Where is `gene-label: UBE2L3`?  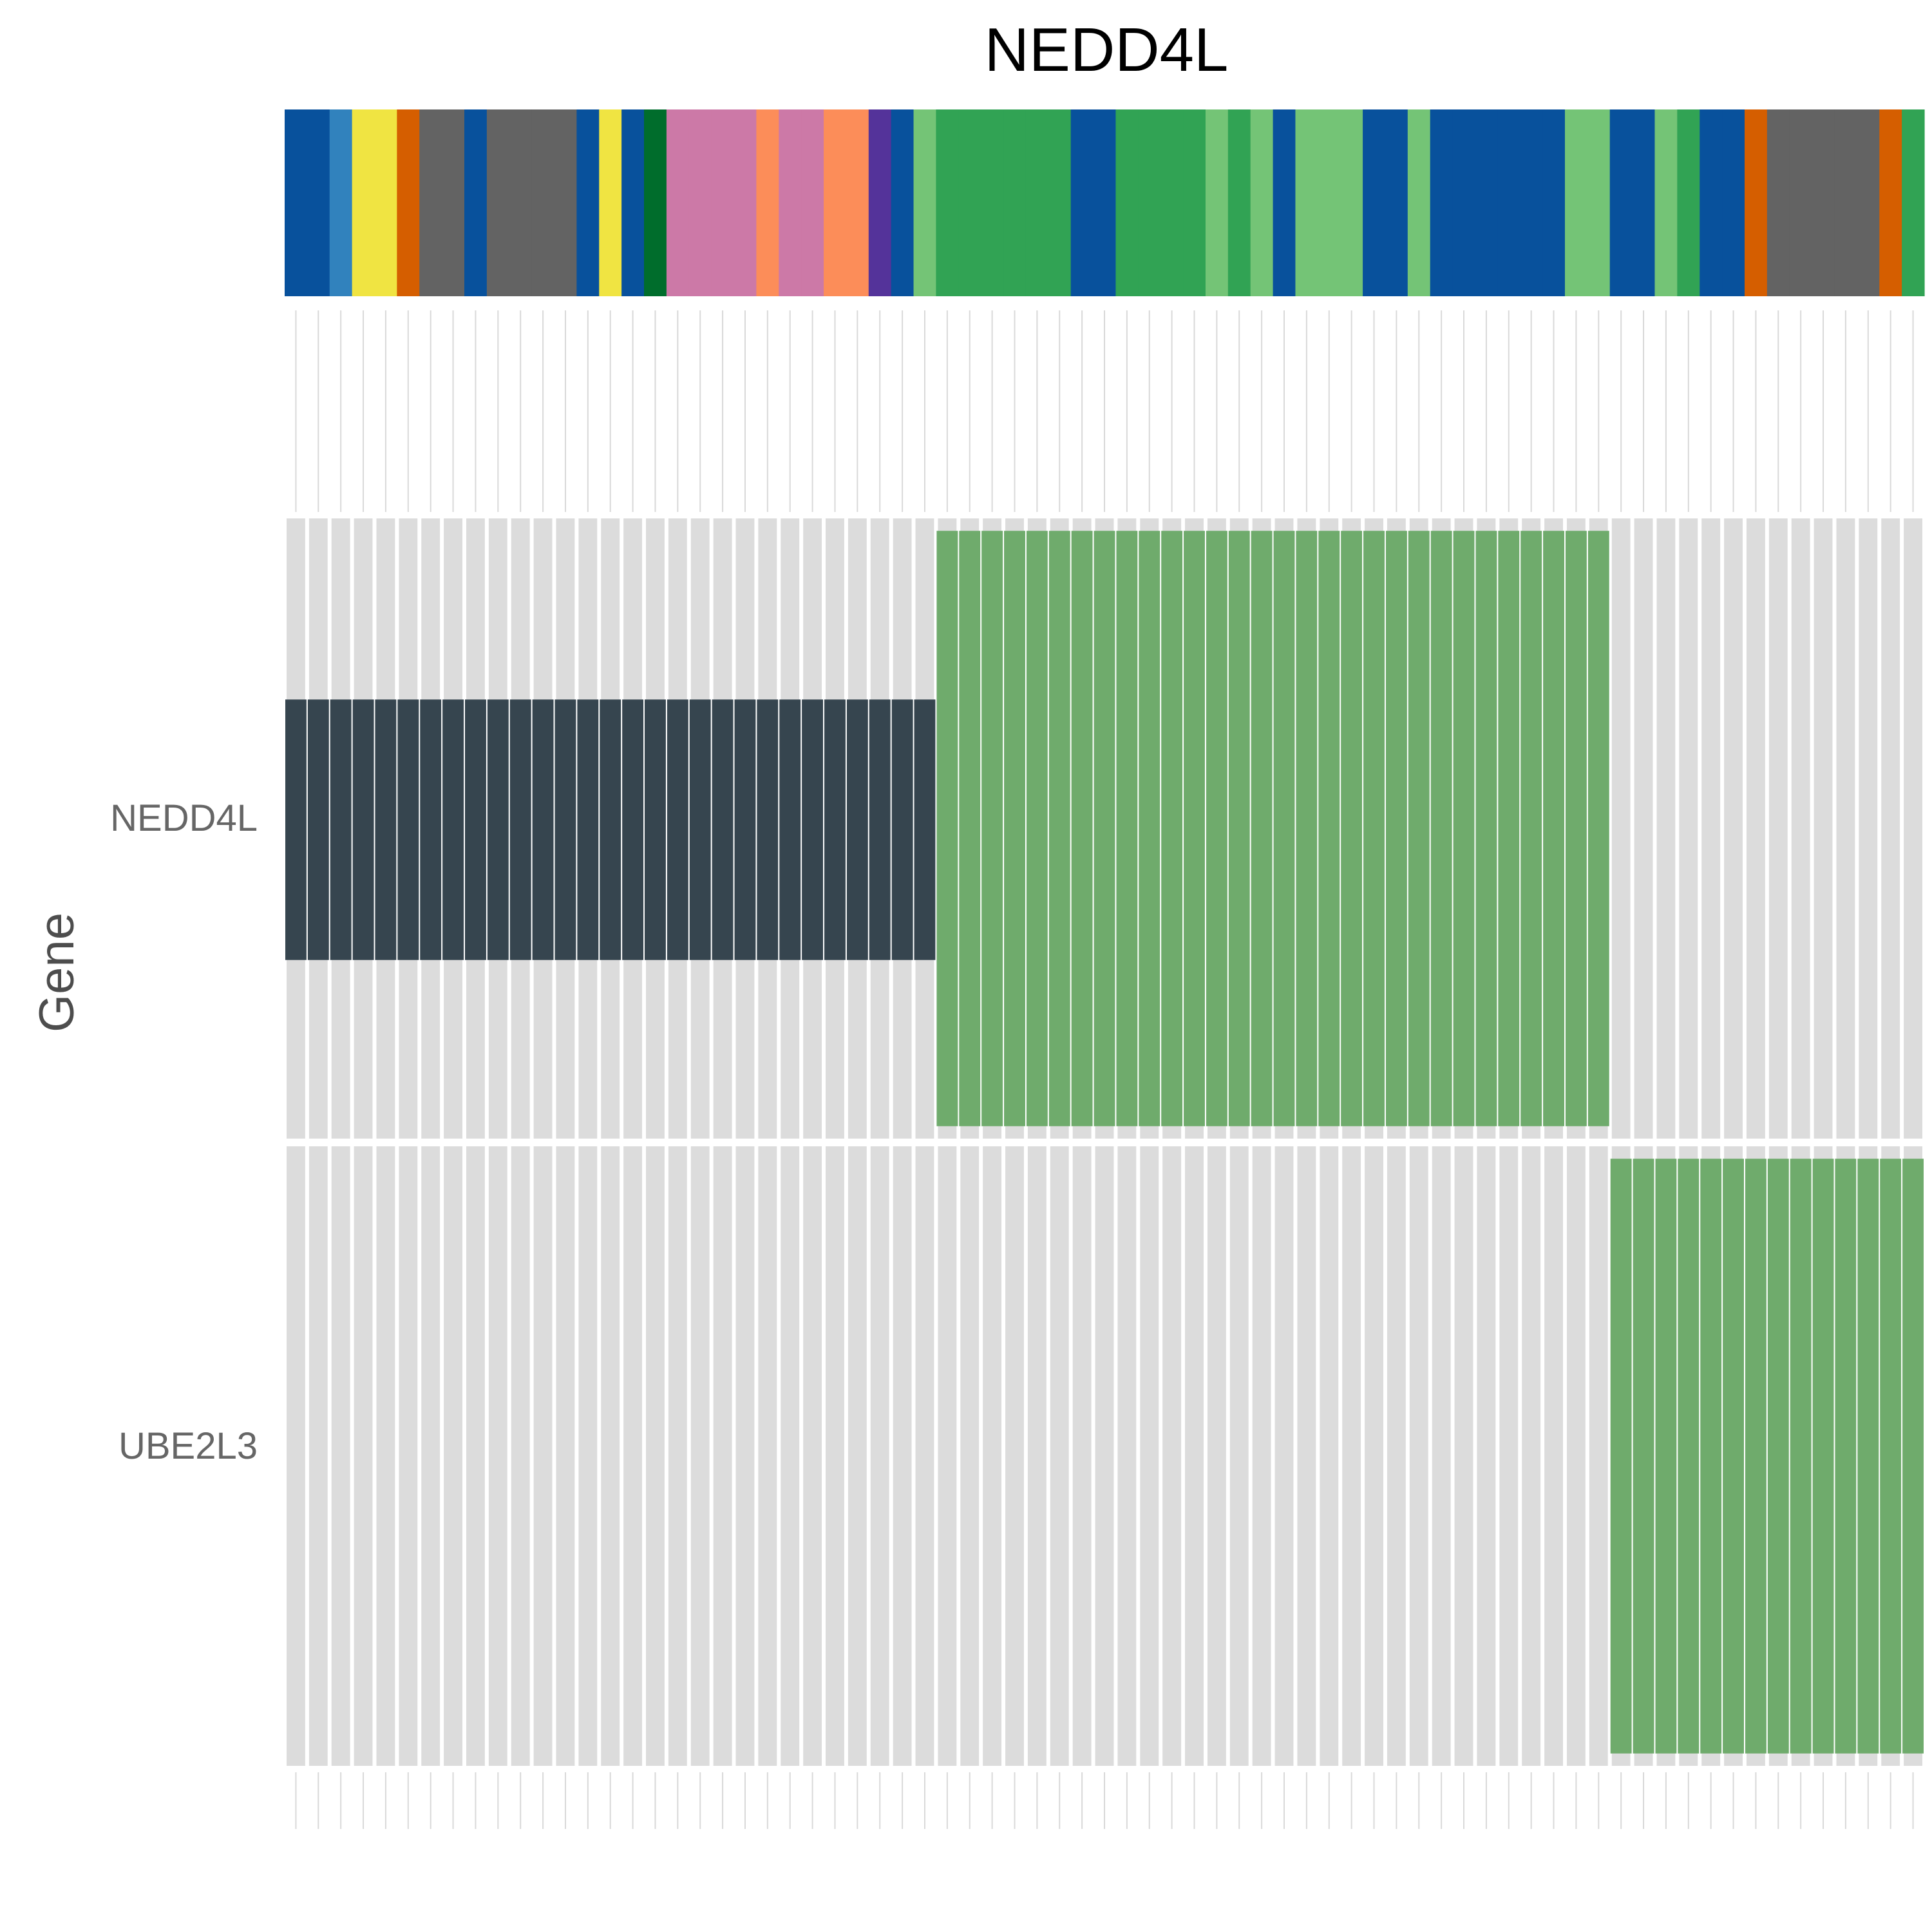 gene-label: UBE2L3 is located at coordinates (188, 1446).